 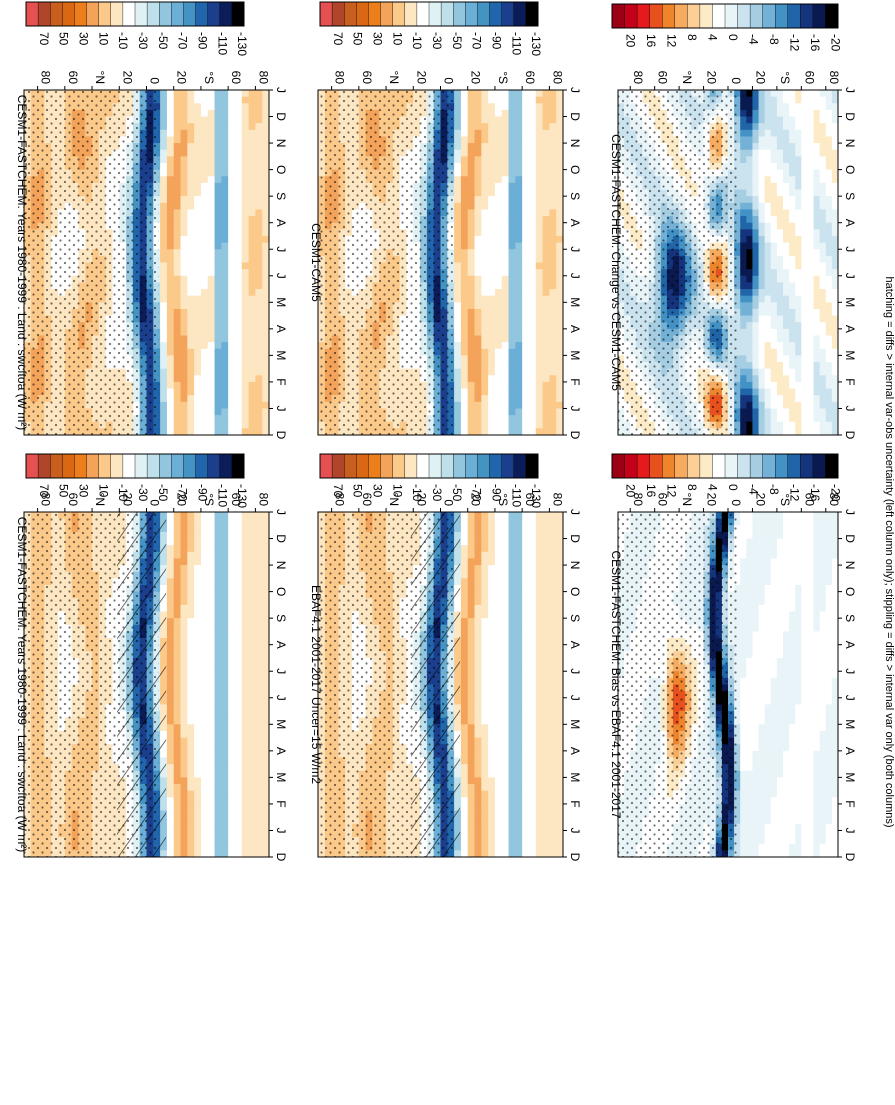 I want to click on lat-tick-label: 60, so click(x=236, y=78).